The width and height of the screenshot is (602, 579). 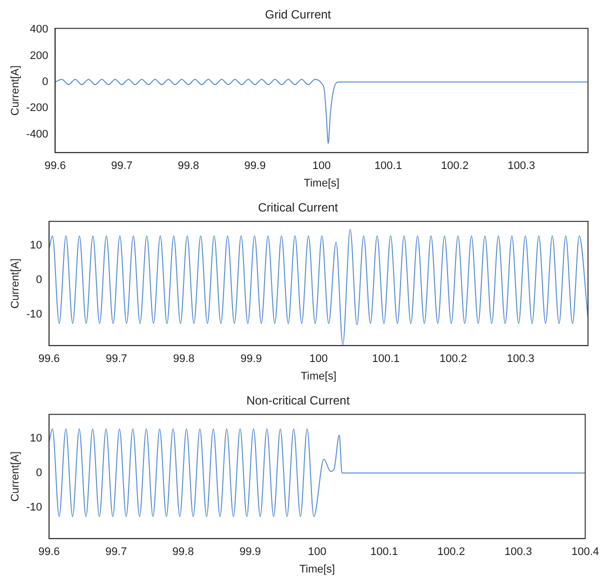 I want to click on y-tick-label: -400, so click(x=37, y=134).